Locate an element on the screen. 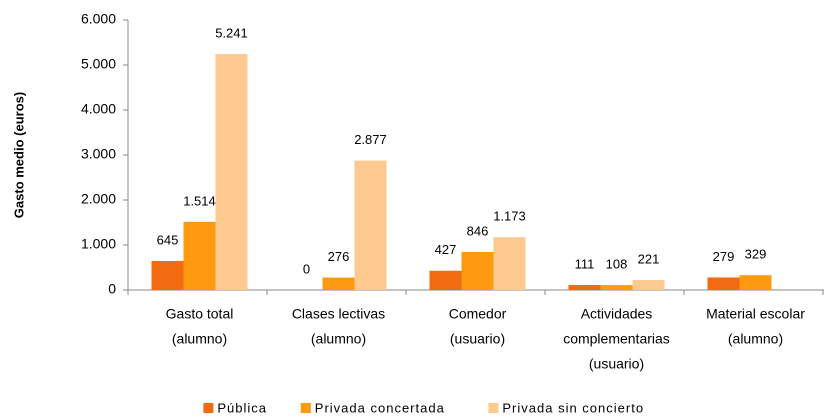 The width and height of the screenshot is (824, 418). value-label: 0 is located at coordinates (306, 268).